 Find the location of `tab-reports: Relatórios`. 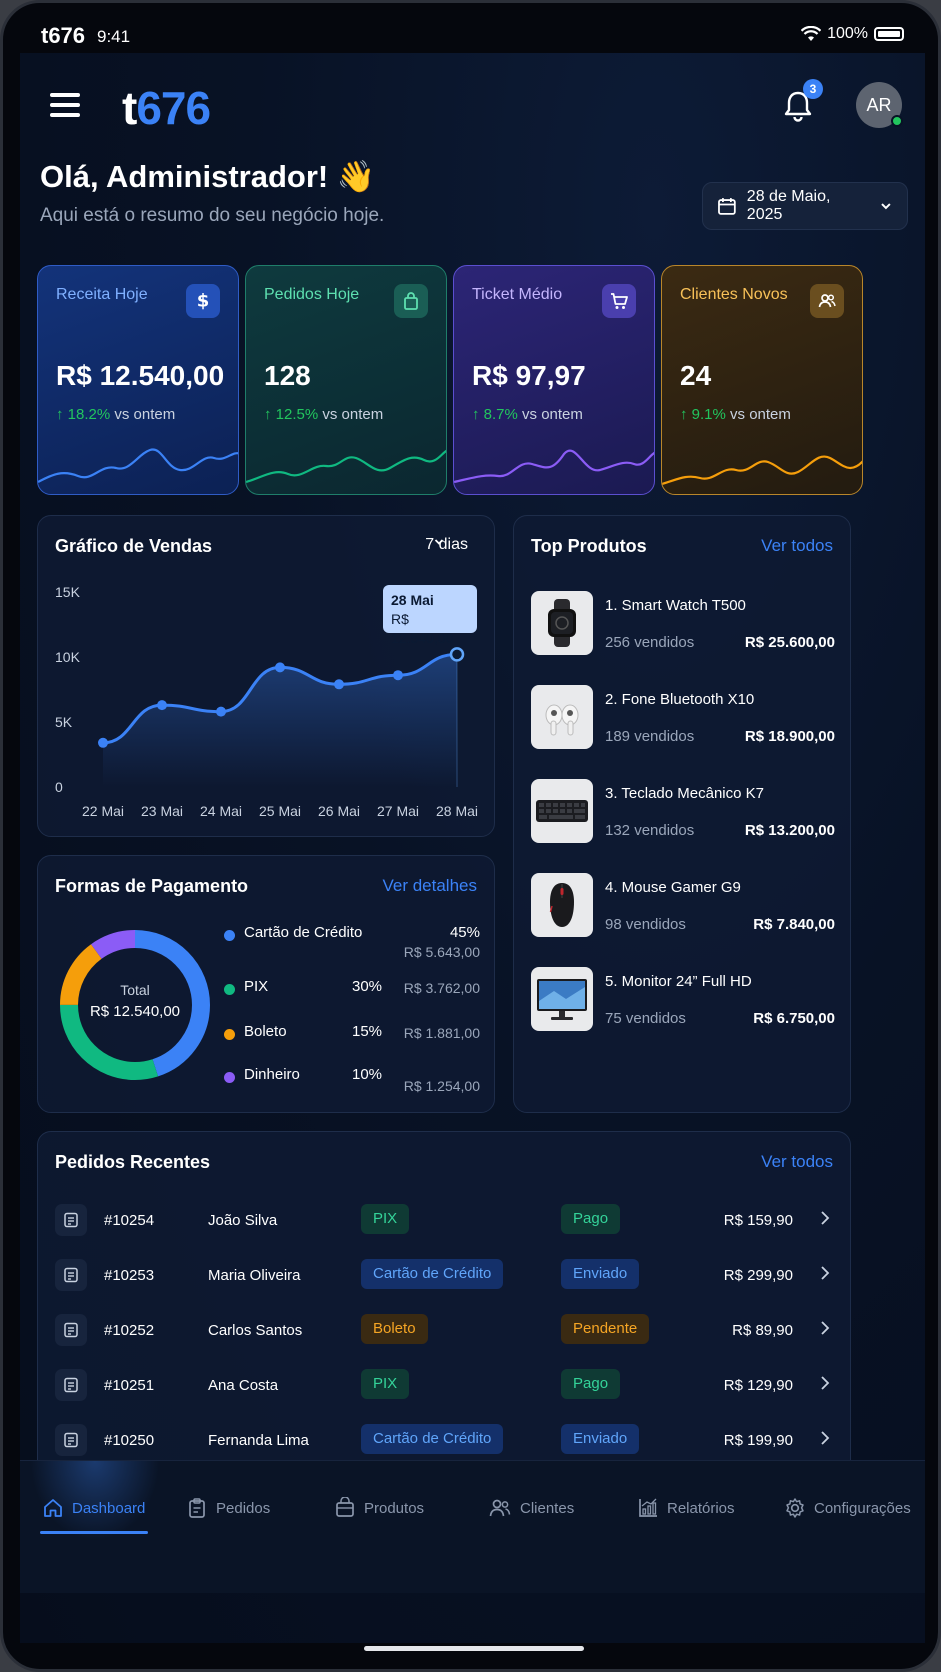

tab-reports: Relatórios is located at coordinates (686, 1508).